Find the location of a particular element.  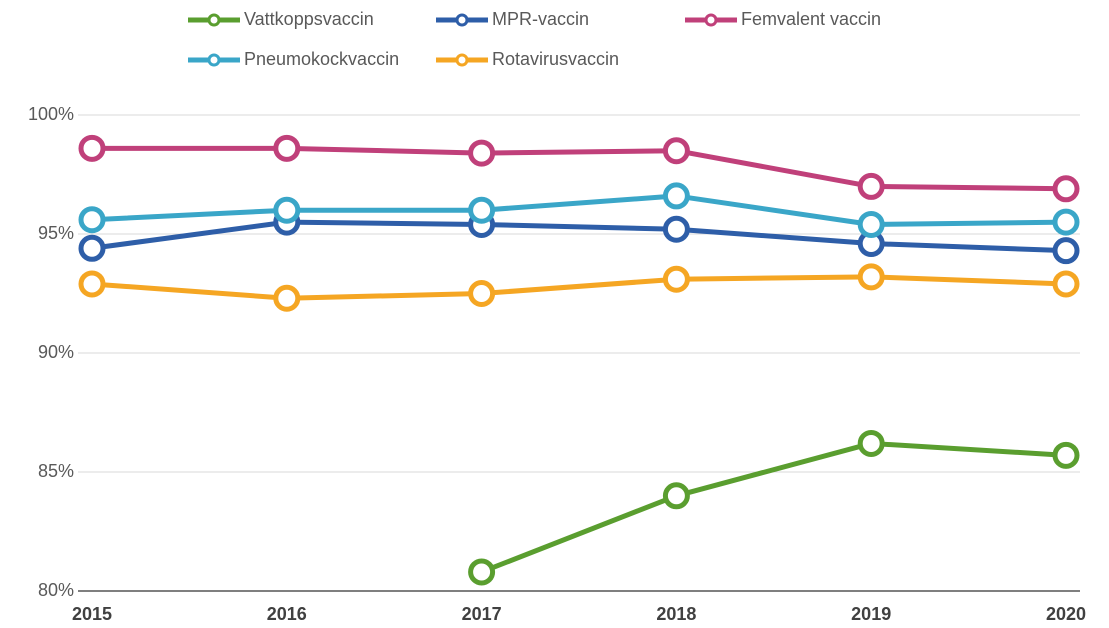

x-tick-label: 2017 is located at coordinates (482, 614).